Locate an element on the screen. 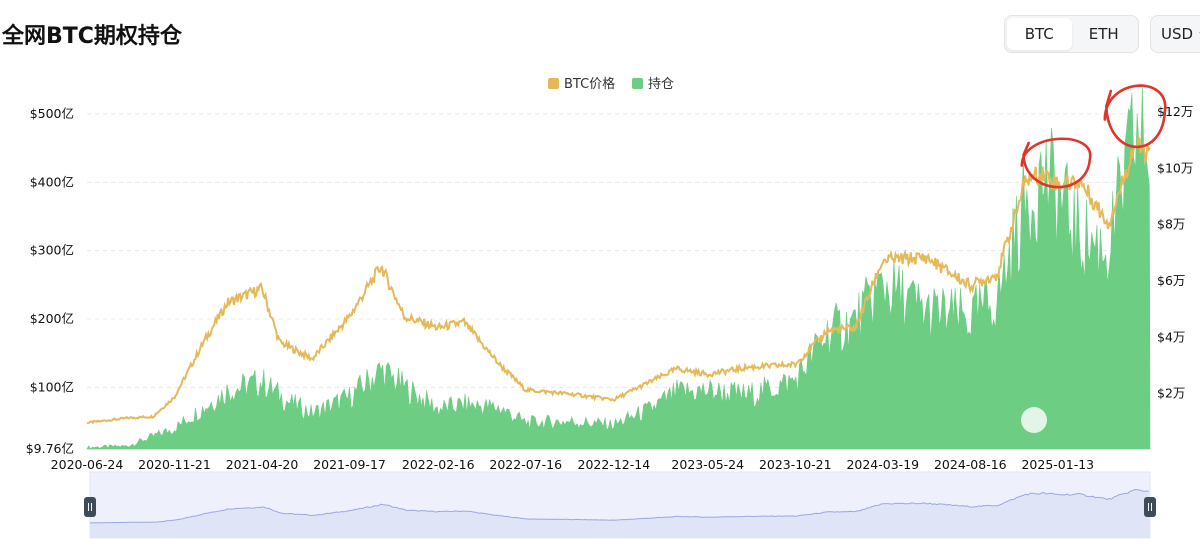  right-axis: $2万 $4万 $6万 $8万 $10万 $12万 is located at coordinates (1175, 252).